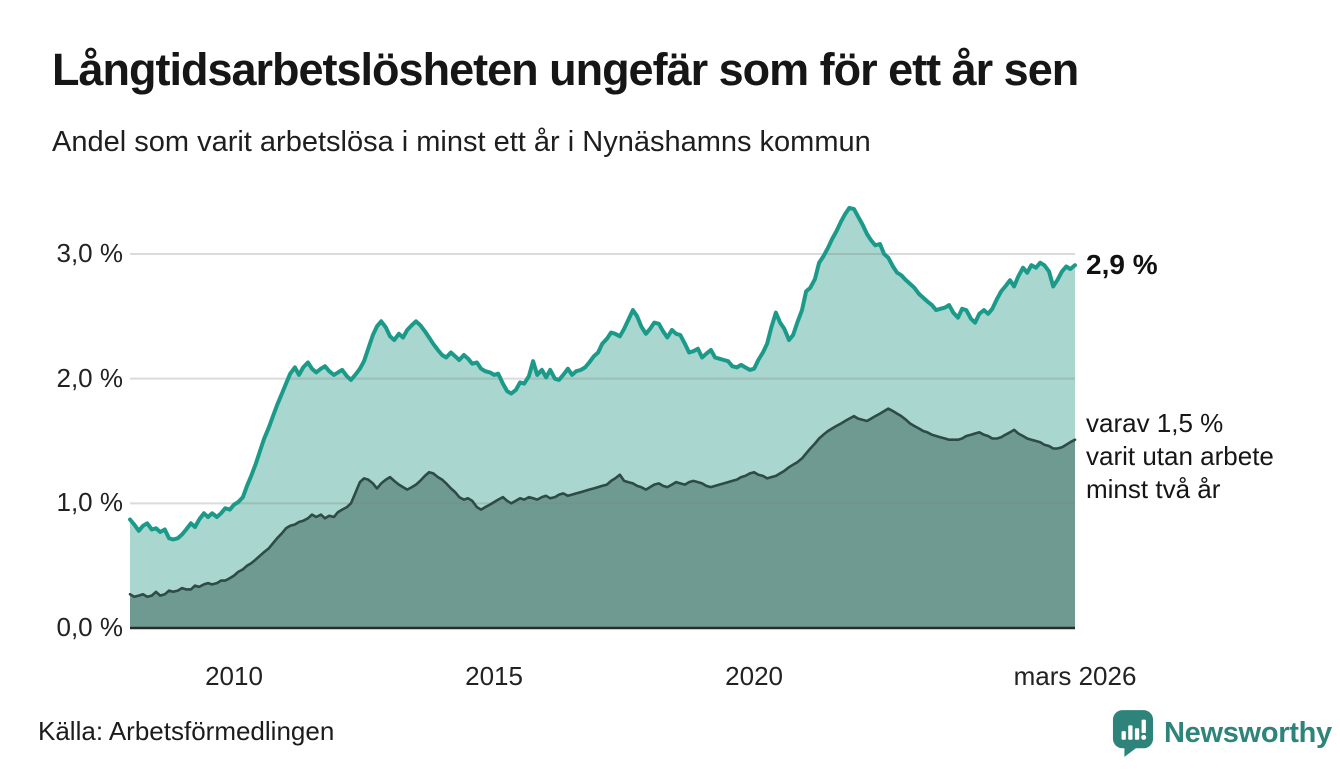 The width and height of the screenshot is (1340, 780). What do you see at coordinates (90, 502) in the screenshot?
I see `y-axis-label: 1,0 %` at bounding box center [90, 502].